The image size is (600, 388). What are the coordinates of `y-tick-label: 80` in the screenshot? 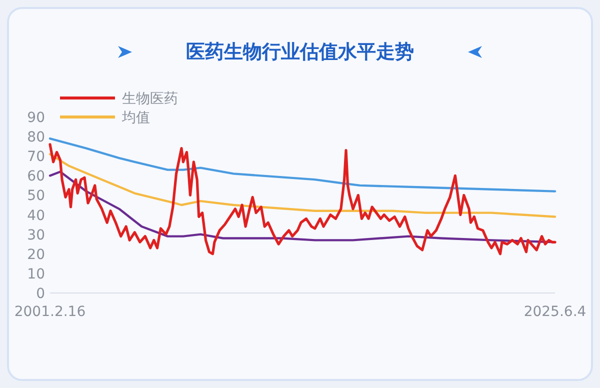 It's located at (36, 138).